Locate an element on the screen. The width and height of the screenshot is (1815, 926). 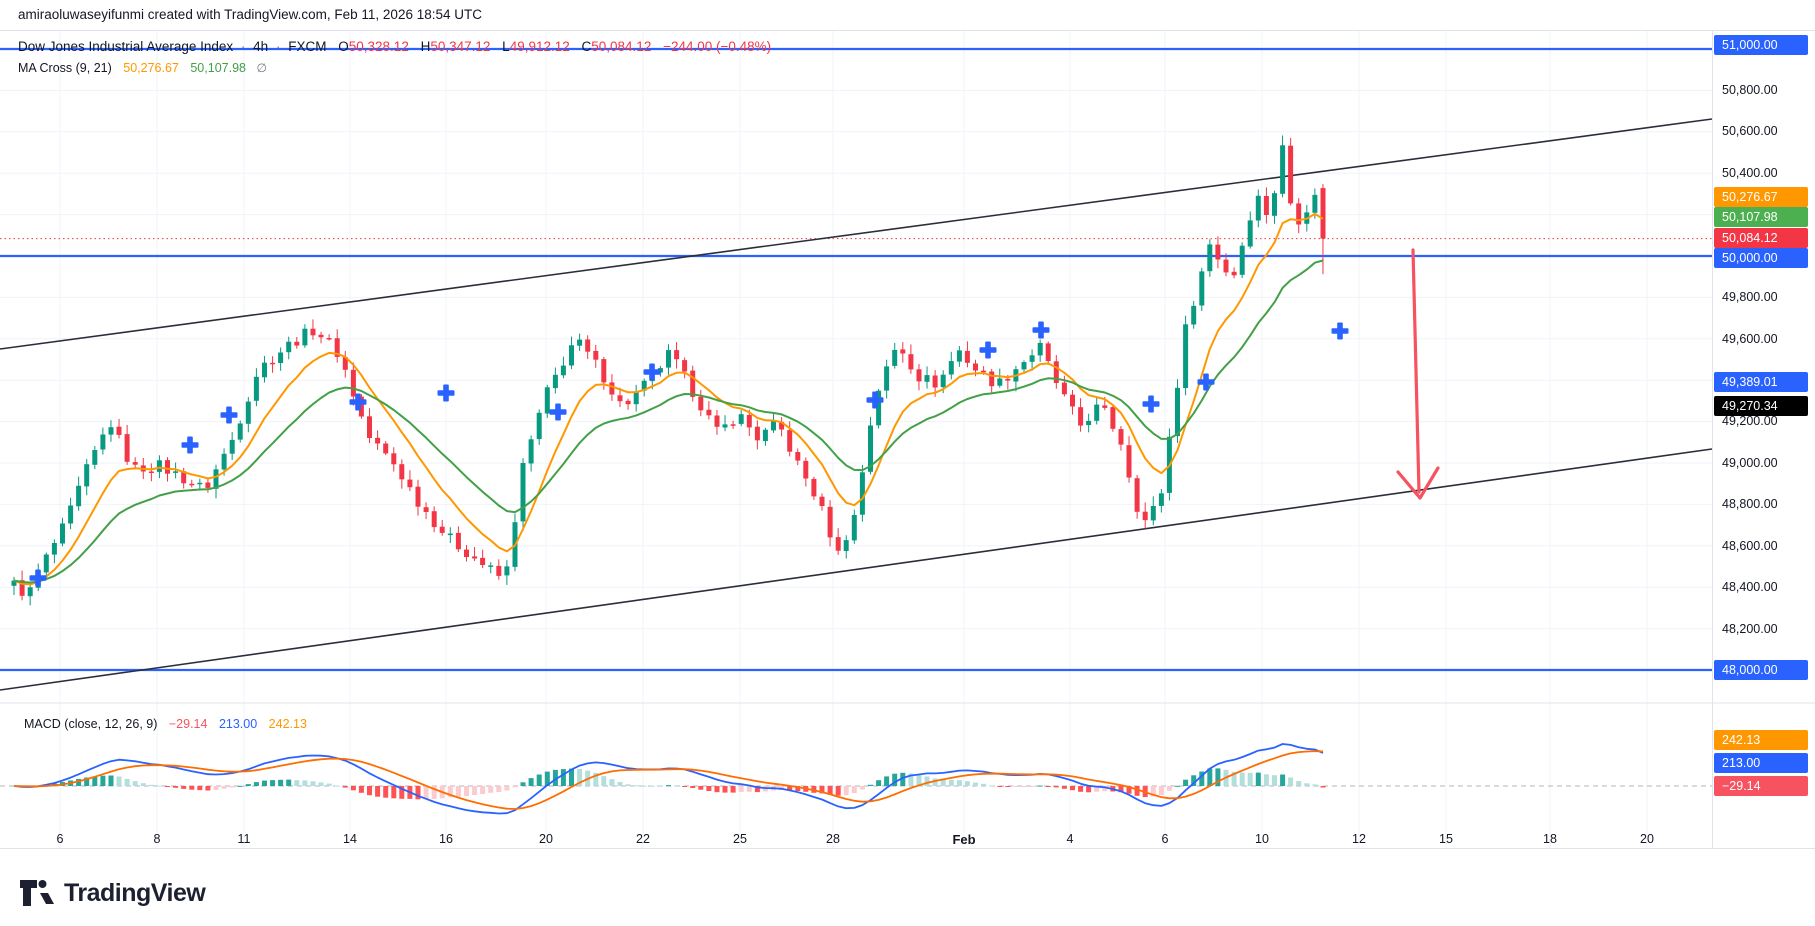
interval-label: 4h is located at coordinates (261, 46).